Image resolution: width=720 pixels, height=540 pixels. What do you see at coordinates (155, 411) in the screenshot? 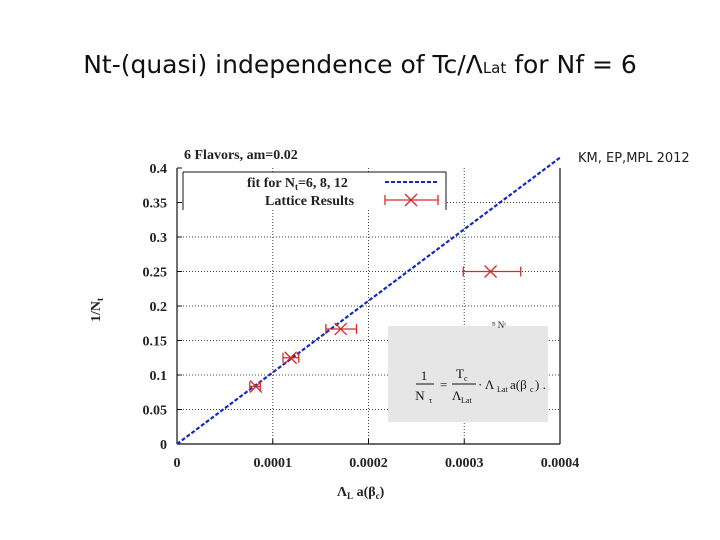
I see `y-tick-label-1: 0.05` at bounding box center [155, 411].